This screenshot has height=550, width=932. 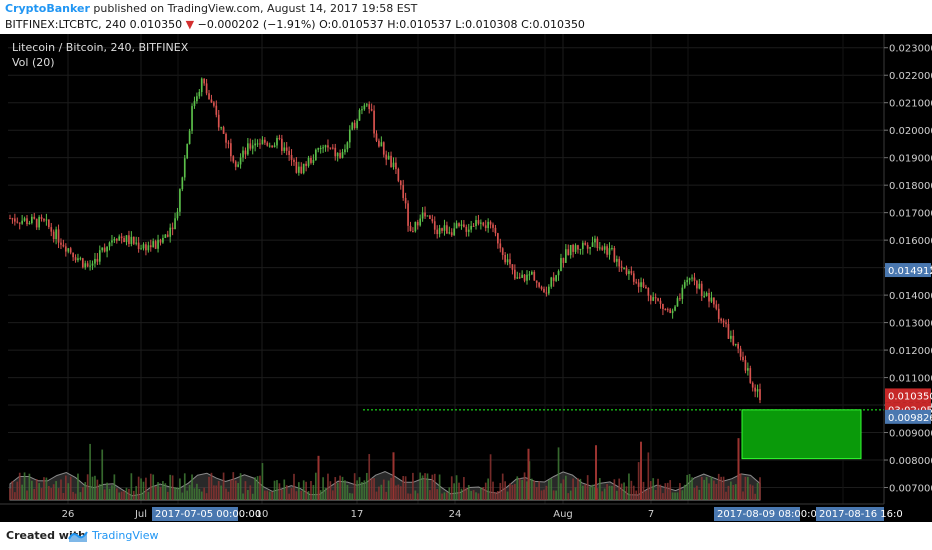 I want to click on down-arrow-icon: ▼, so click(x=190, y=24).